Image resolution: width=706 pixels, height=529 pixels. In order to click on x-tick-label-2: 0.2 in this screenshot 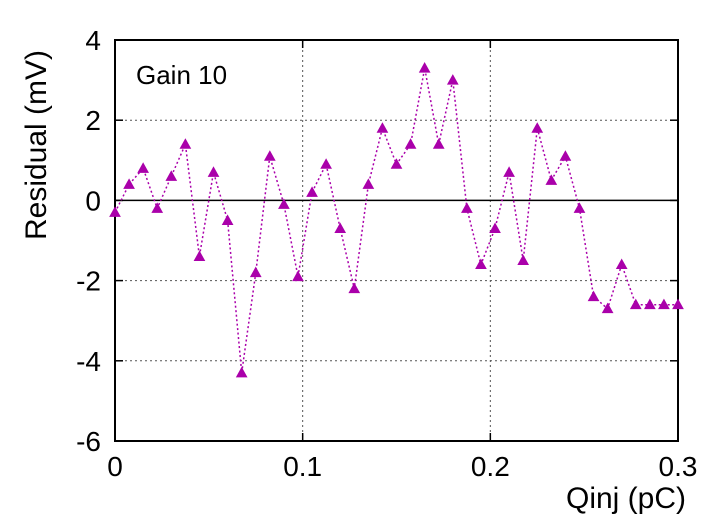, I will do `click(490, 466)`.